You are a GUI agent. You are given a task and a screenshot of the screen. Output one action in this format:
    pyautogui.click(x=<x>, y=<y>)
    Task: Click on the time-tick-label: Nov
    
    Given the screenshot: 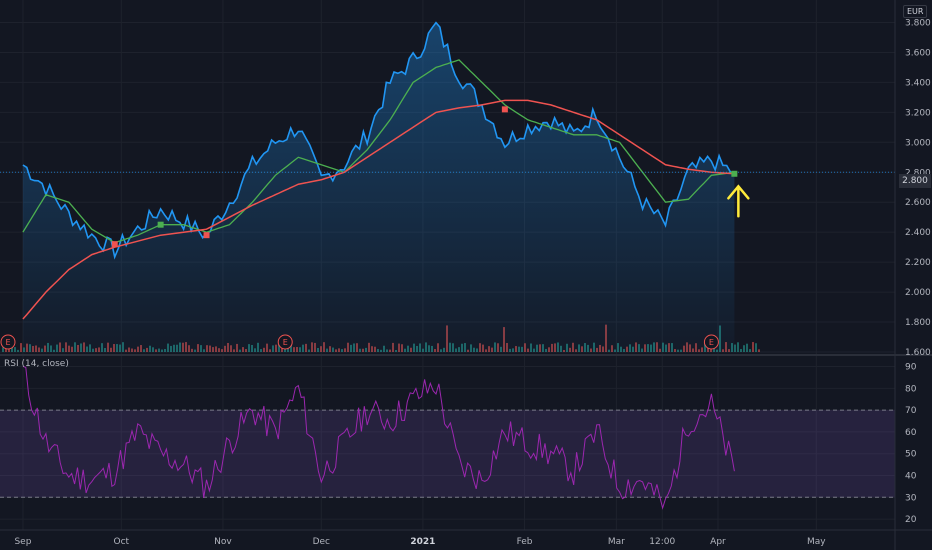 What is the action you would take?
    pyautogui.click(x=223, y=542)
    